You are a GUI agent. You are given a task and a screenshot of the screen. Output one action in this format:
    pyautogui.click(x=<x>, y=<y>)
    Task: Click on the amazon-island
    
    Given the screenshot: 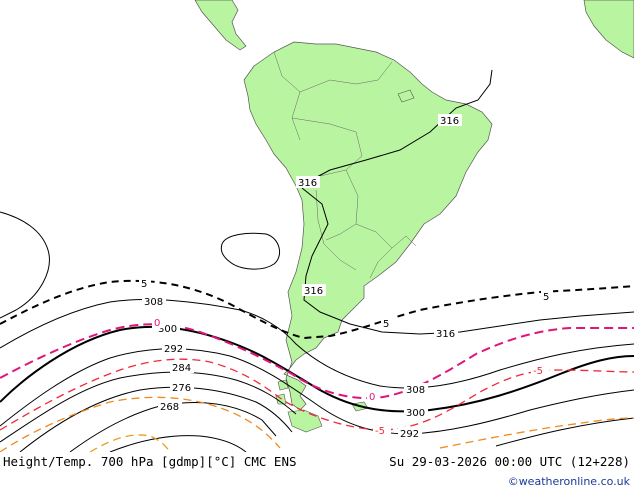 What is the action you would take?
    pyautogui.click(x=406, y=96)
    